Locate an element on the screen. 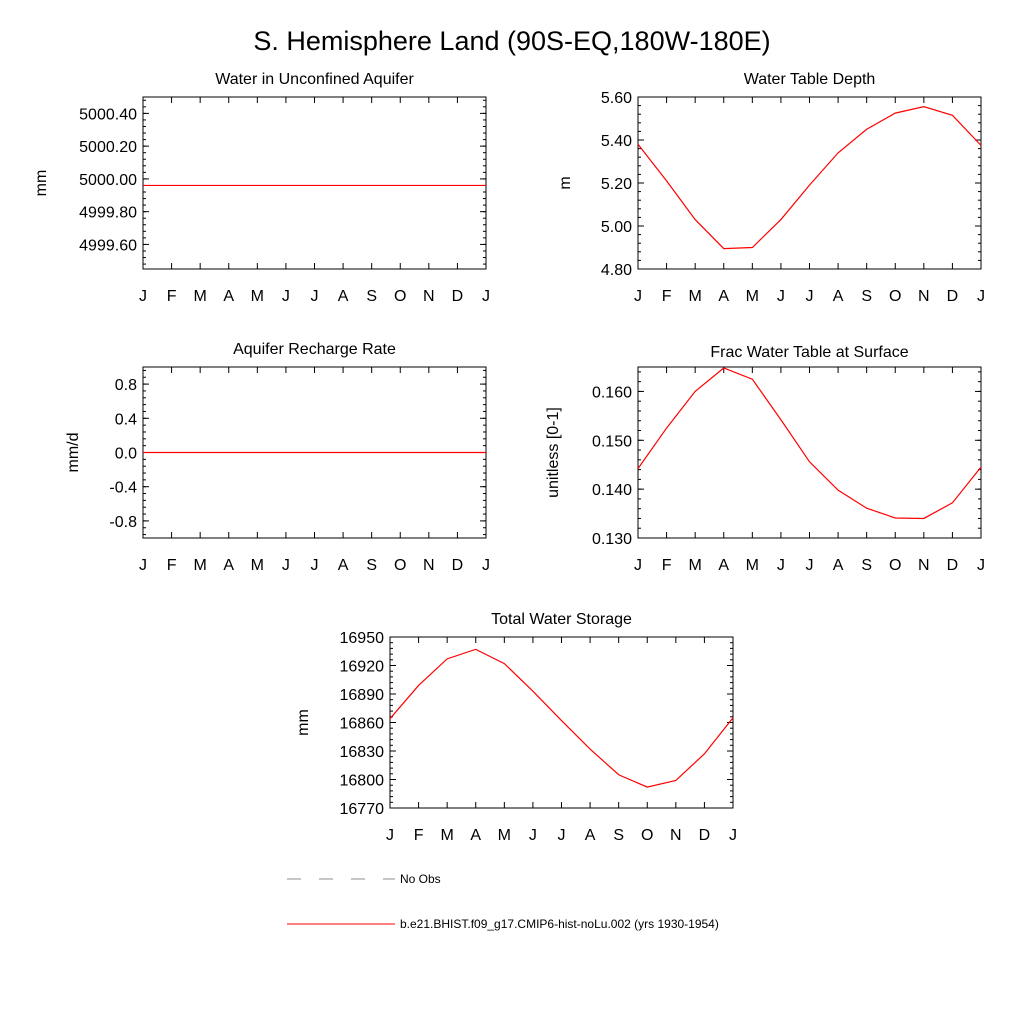  y-tick-label: 0.8 is located at coordinates (126, 385).